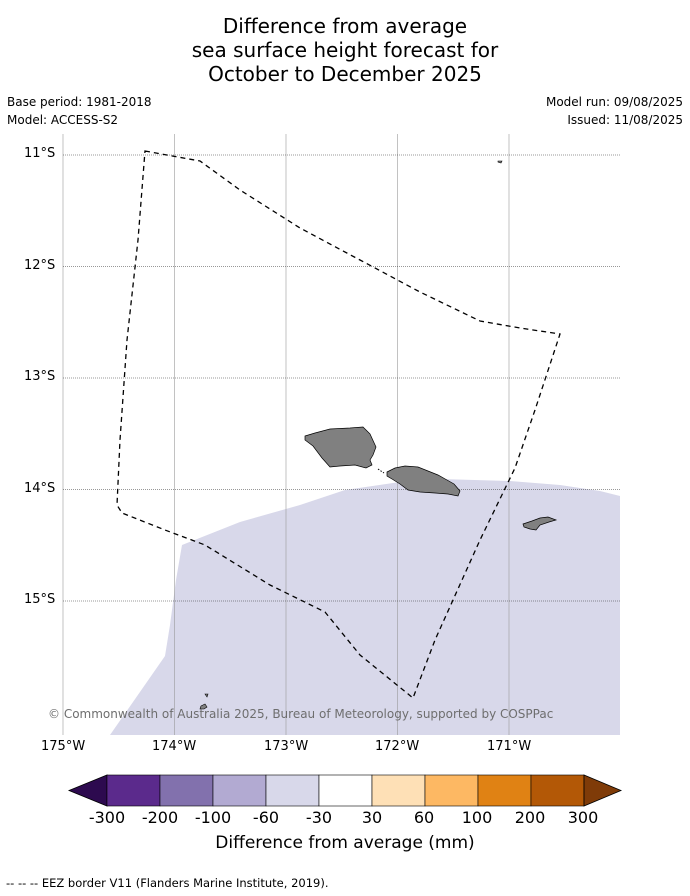 This screenshot has height=896, width=690. Describe the element at coordinates (206, 695) in the screenshot. I see `small-islet-south-b` at that location.